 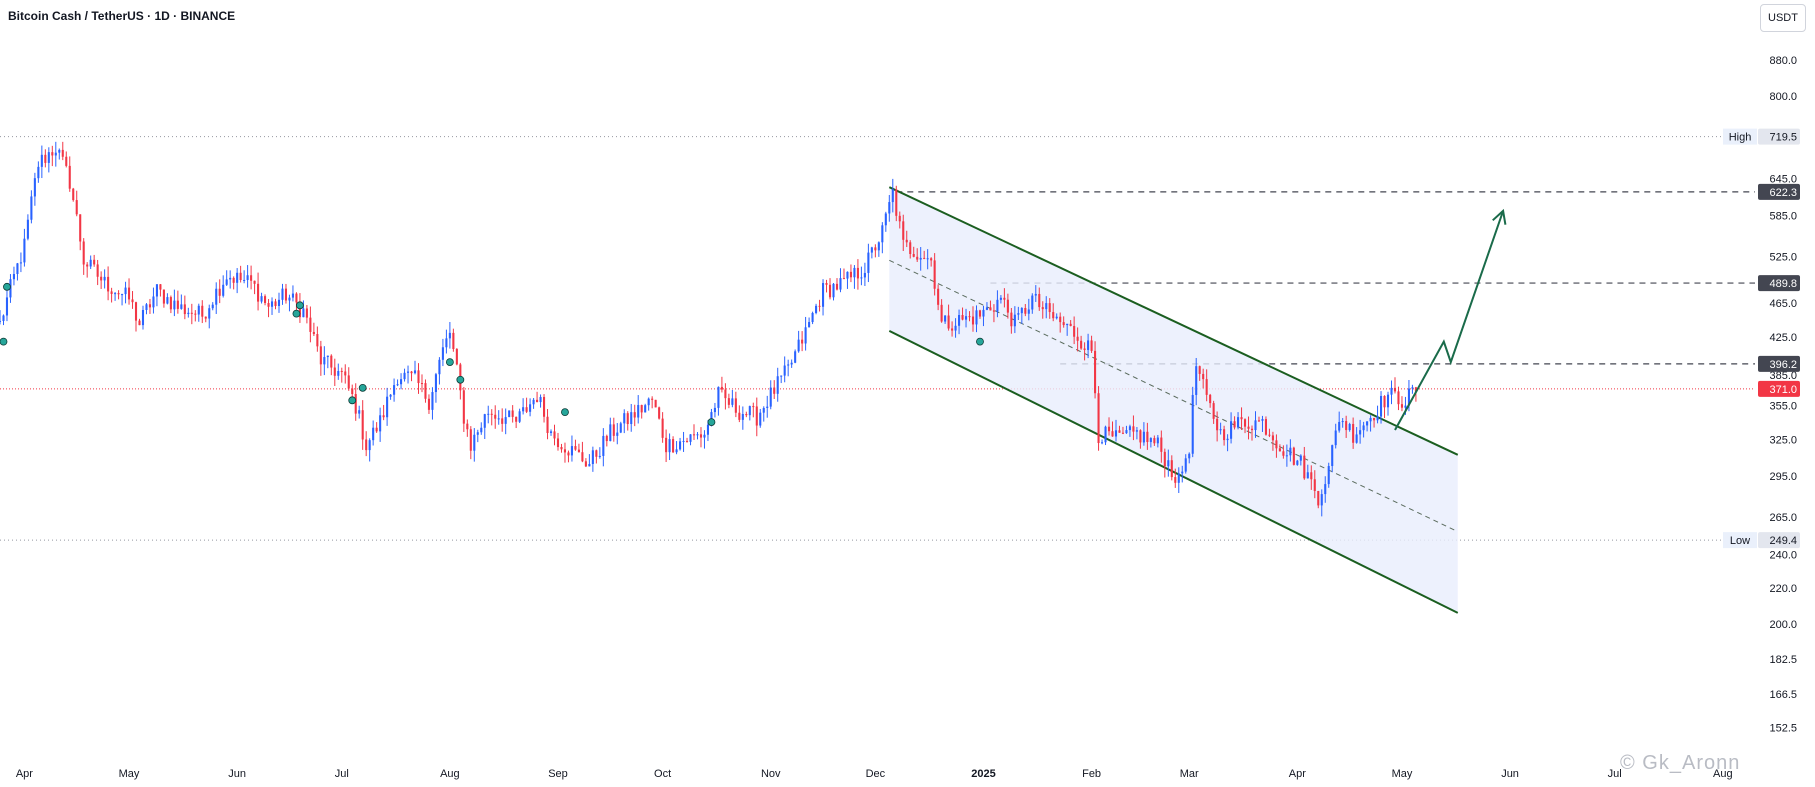 What do you see at coordinates (1297, 774) in the screenshot?
I see `x-tick-label: Apr` at bounding box center [1297, 774].